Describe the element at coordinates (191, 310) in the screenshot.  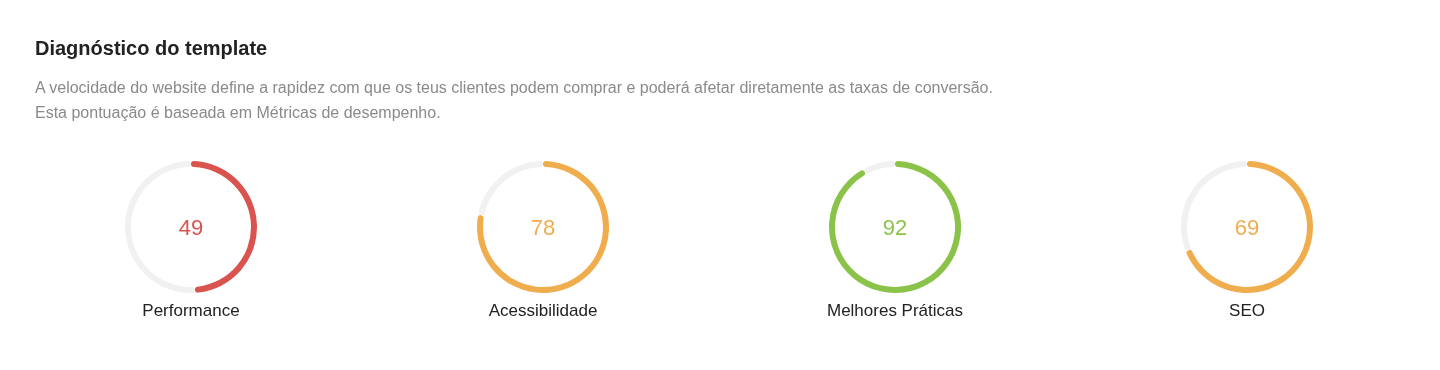
I see `text: Performance` at that location.